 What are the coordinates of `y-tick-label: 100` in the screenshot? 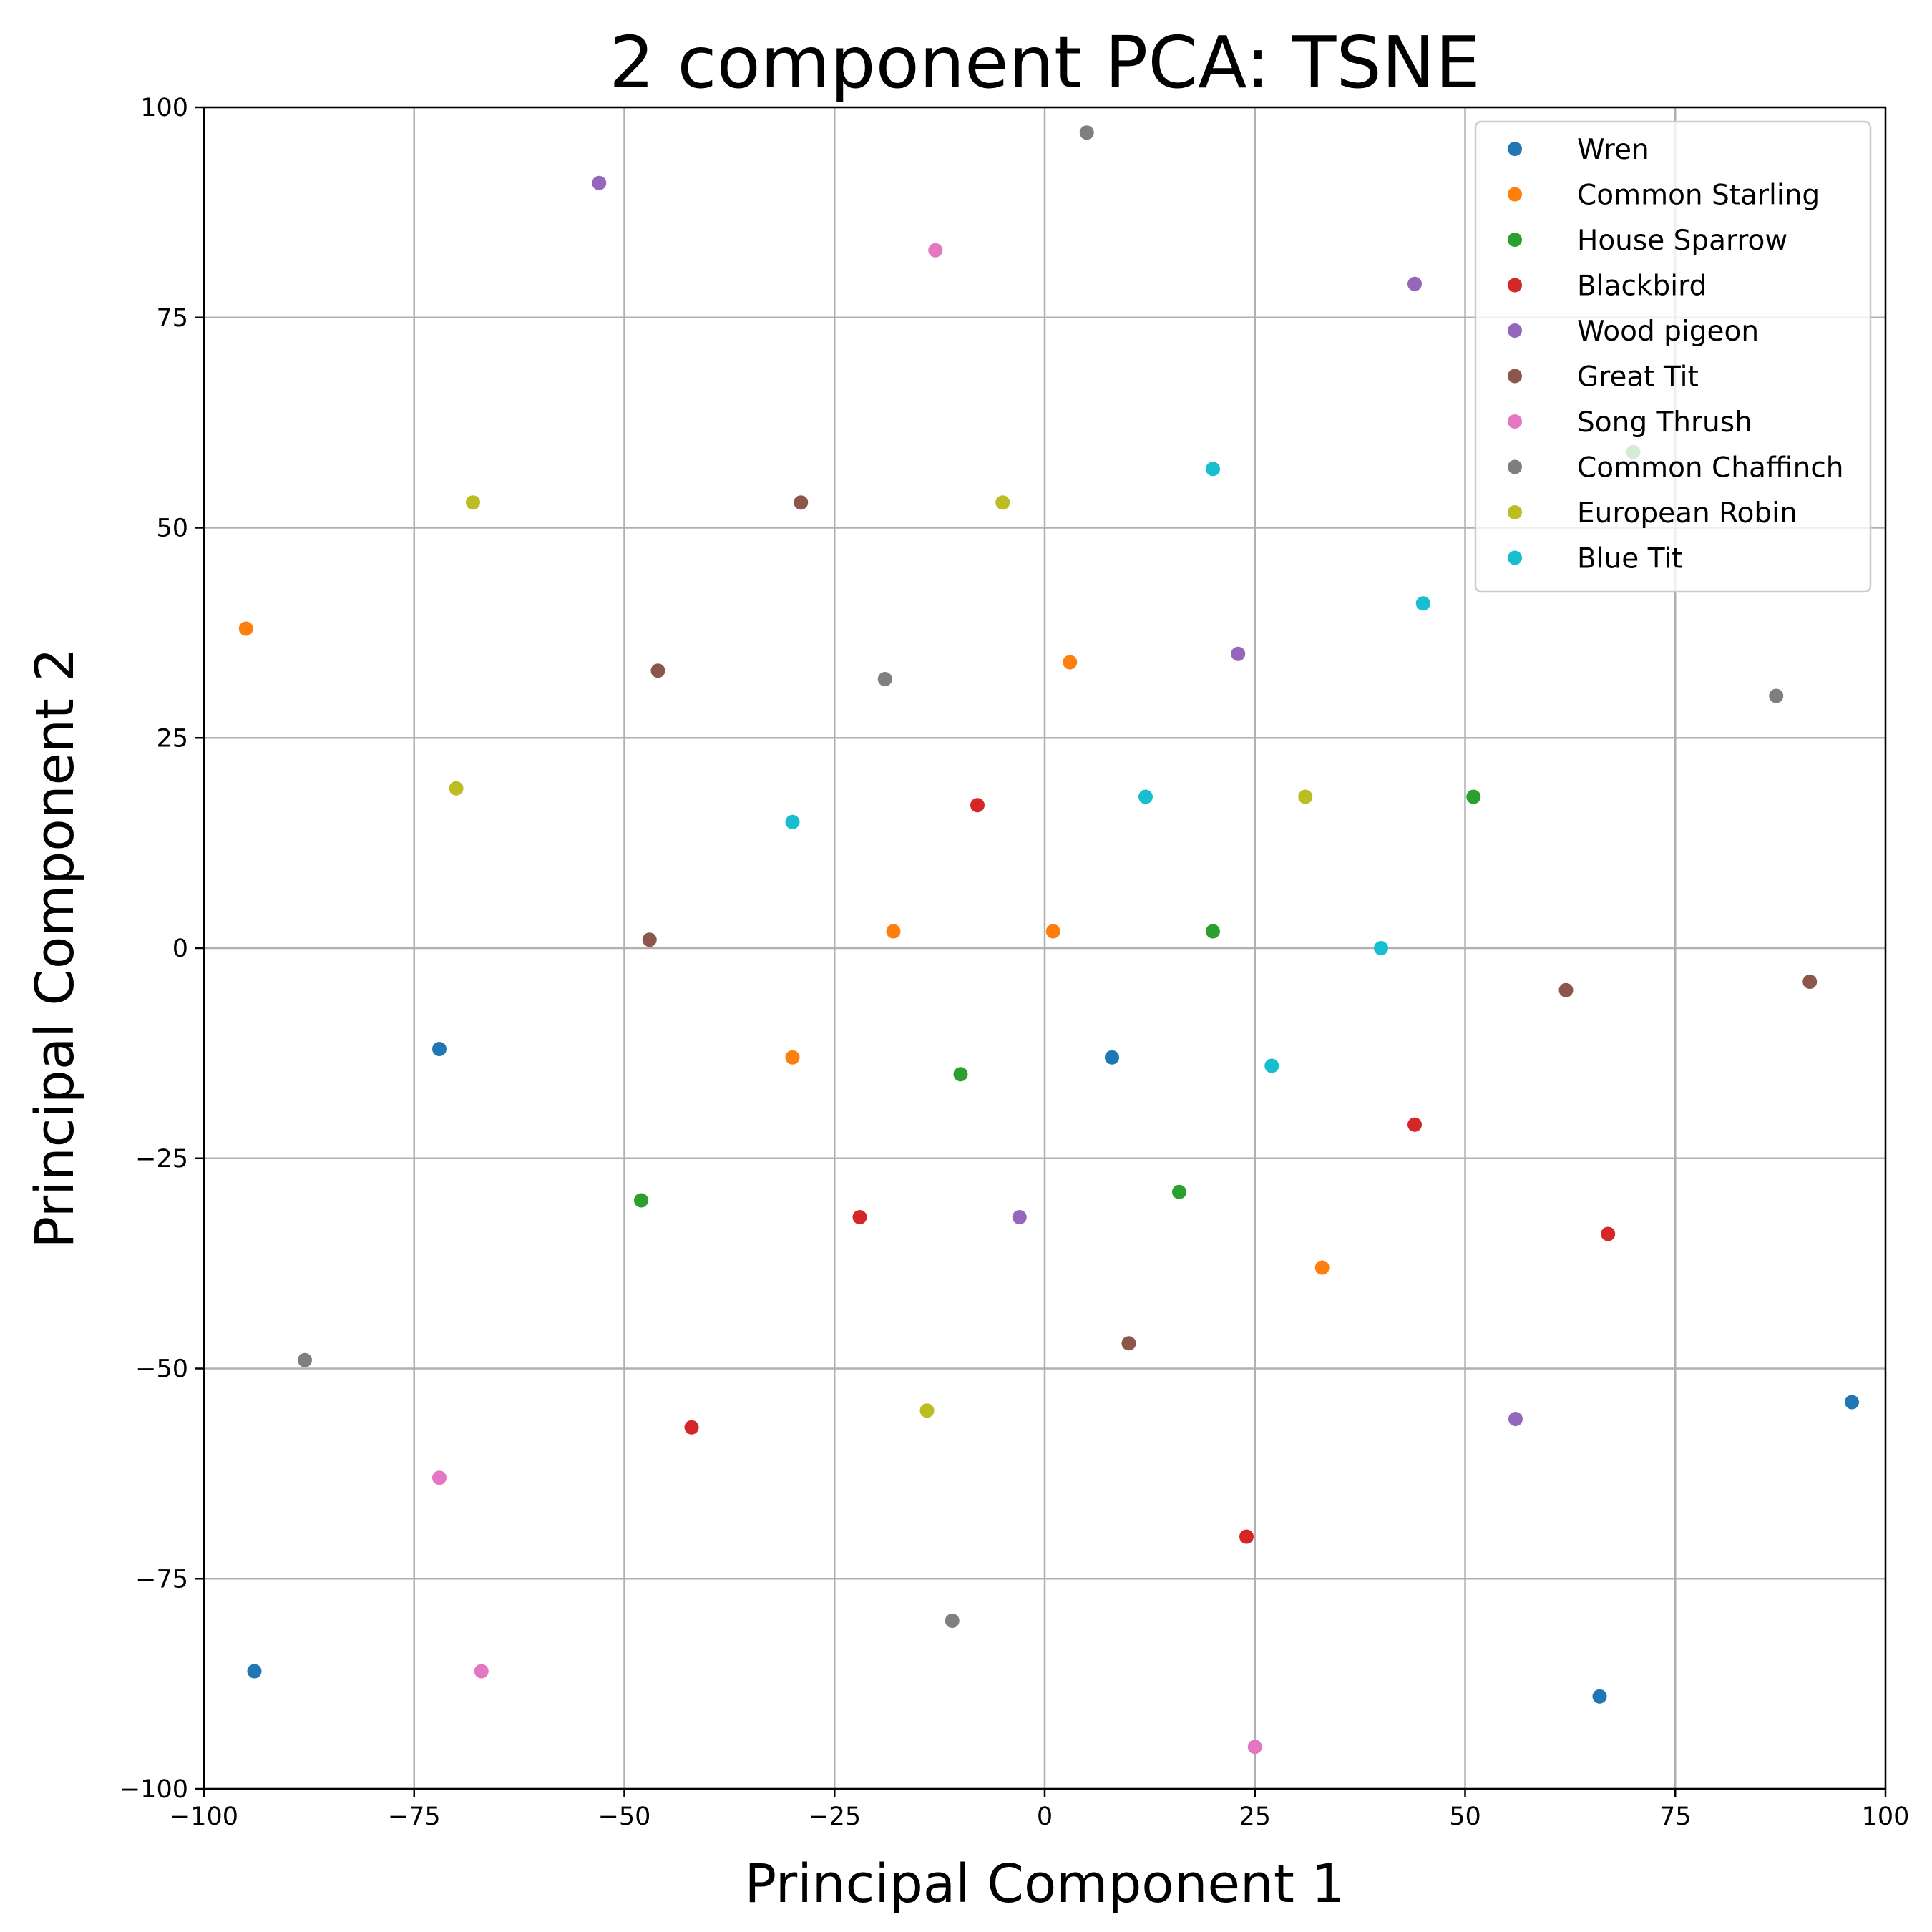 It's located at (164, 108).